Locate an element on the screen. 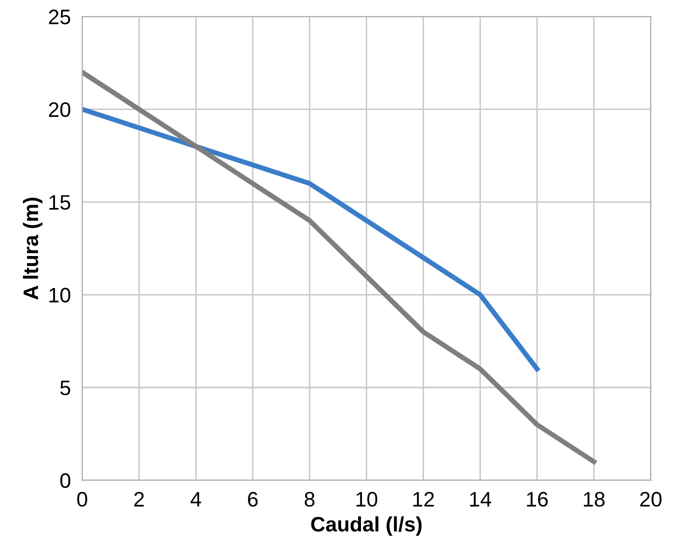 The image size is (685, 552). x-tick-label: 10 is located at coordinates (367, 499).